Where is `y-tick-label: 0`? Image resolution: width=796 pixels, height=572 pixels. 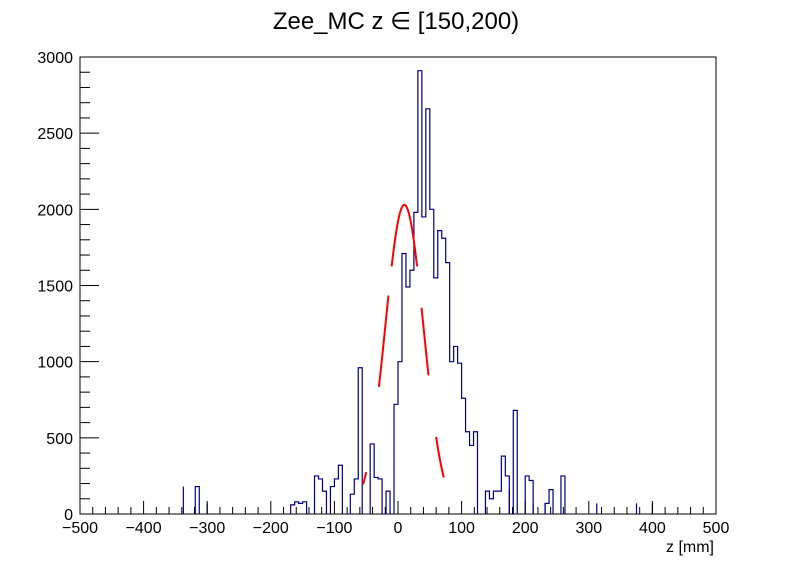 y-tick-label: 0 is located at coordinates (68, 515).